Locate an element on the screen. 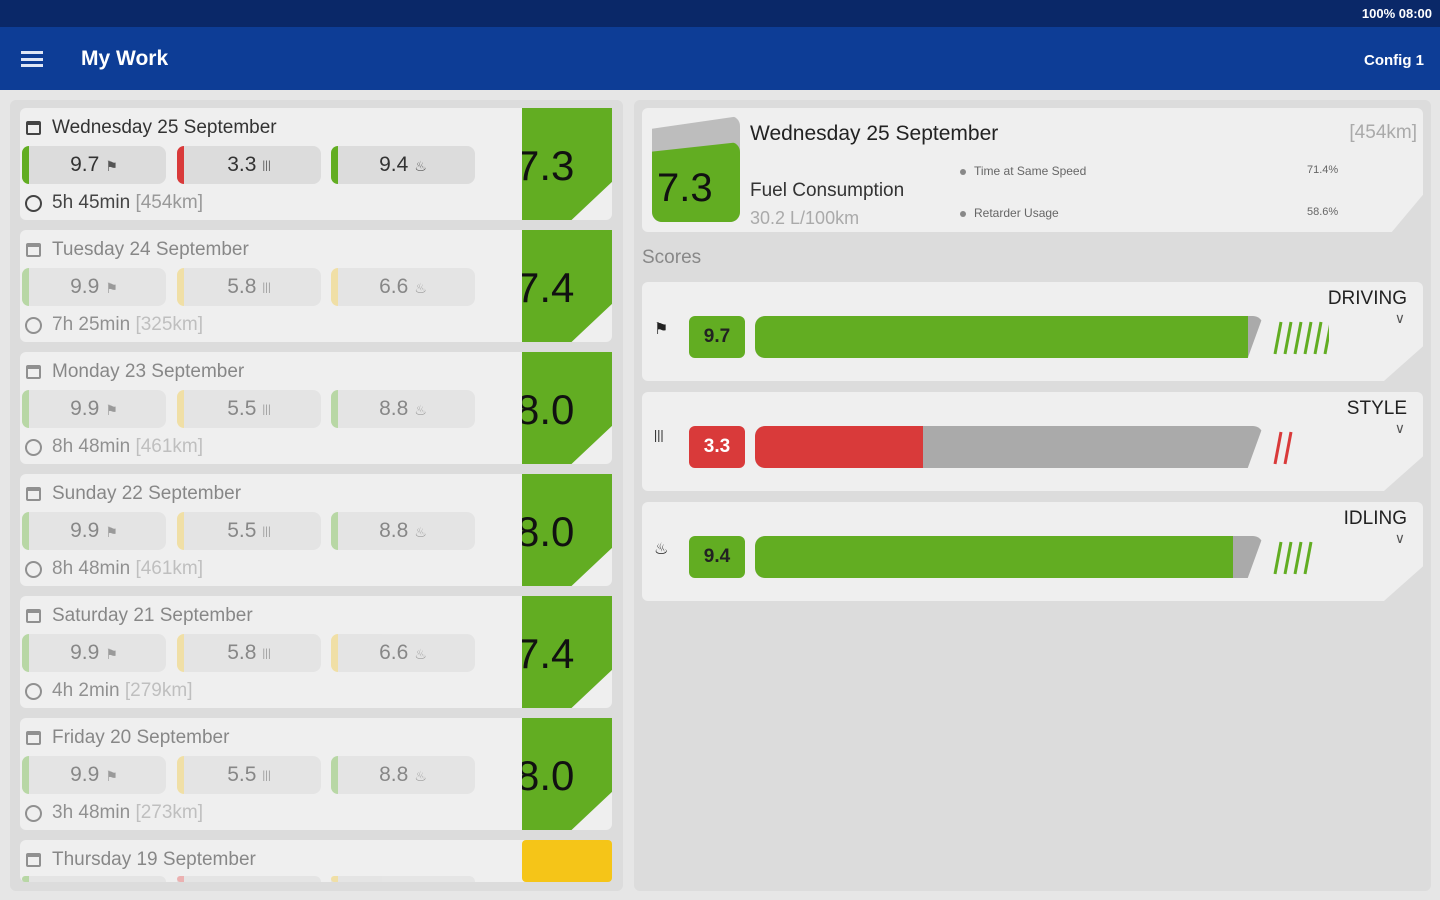 Image resolution: width=1440 pixels, height=900 pixels. overall-score-badge: 7.3 is located at coordinates (696, 169).